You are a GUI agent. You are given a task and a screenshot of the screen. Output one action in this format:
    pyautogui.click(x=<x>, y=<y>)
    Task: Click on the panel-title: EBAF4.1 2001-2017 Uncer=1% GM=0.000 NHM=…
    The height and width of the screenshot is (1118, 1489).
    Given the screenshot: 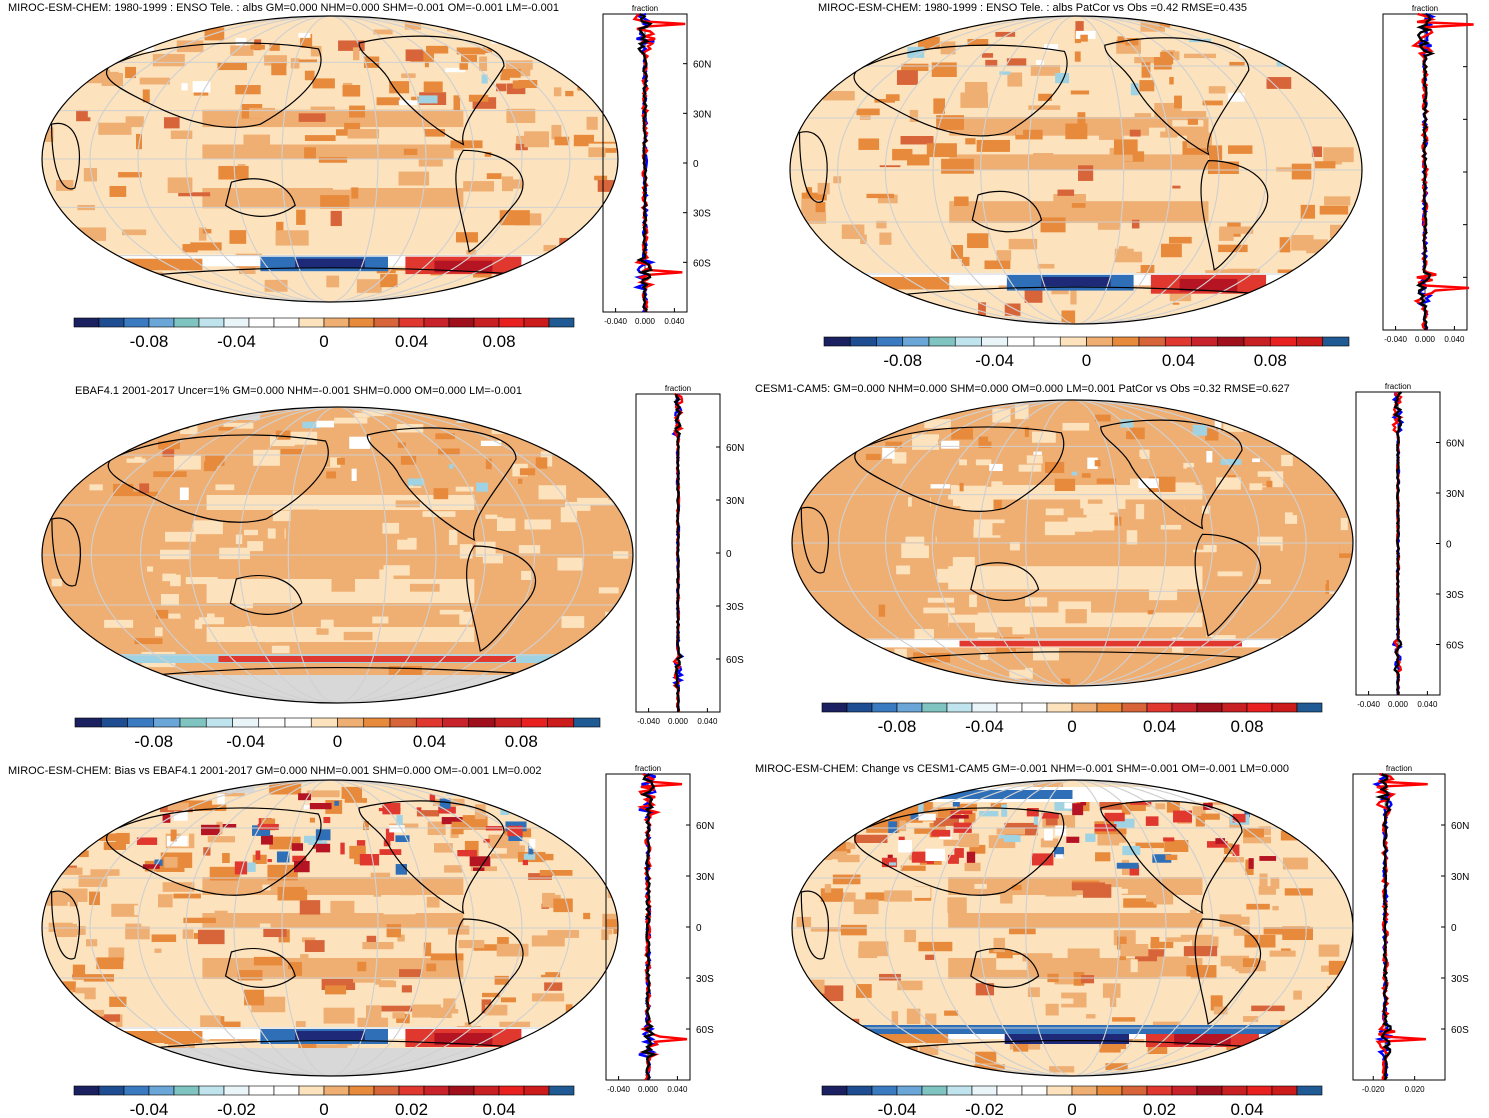 What is the action you would take?
    pyautogui.click(x=298, y=391)
    